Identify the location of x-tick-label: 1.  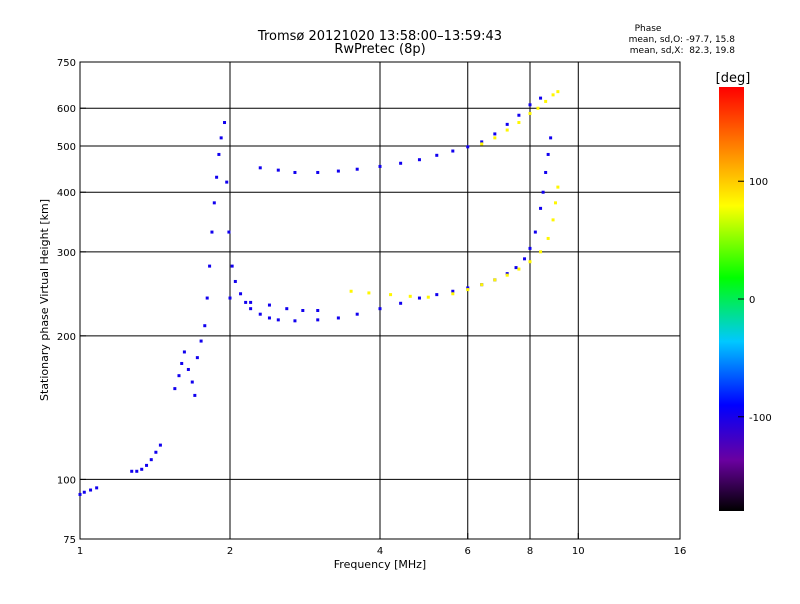
(80, 551).